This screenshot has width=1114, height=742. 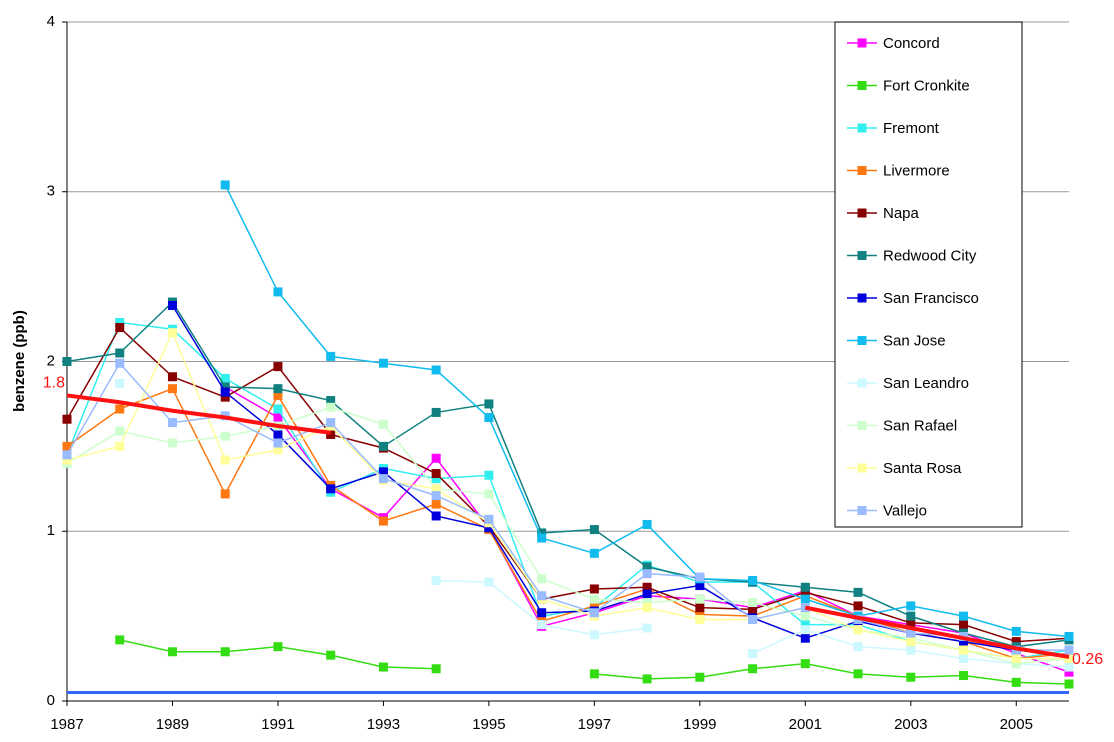 What do you see at coordinates (19, 361) in the screenshot?
I see `y-axis-label: benzene (ppb)` at bounding box center [19, 361].